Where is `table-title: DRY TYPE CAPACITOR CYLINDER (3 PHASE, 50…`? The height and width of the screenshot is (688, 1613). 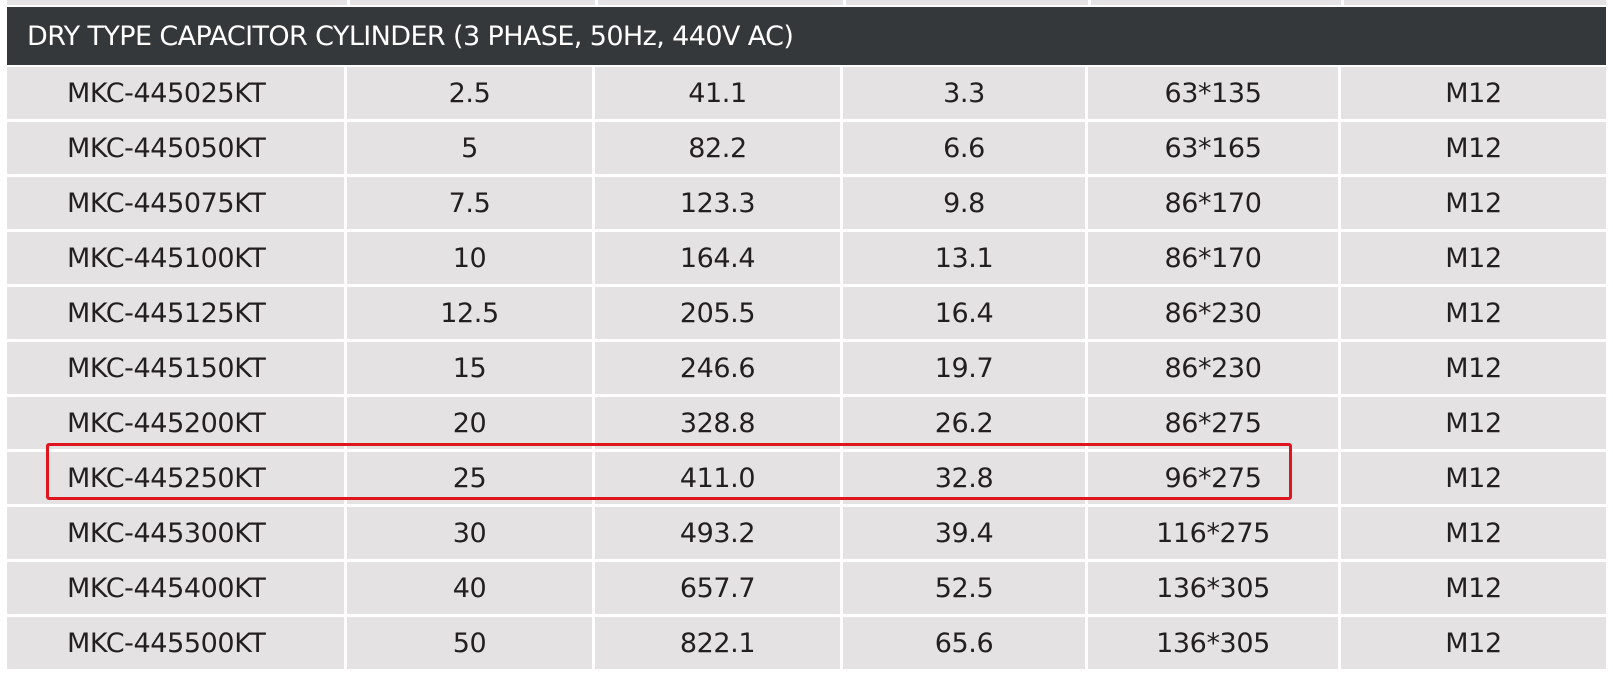 table-title: DRY TYPE CAPACITOR CYLINDER (3 PHASE, 50… is located at coordinates (410, 36).